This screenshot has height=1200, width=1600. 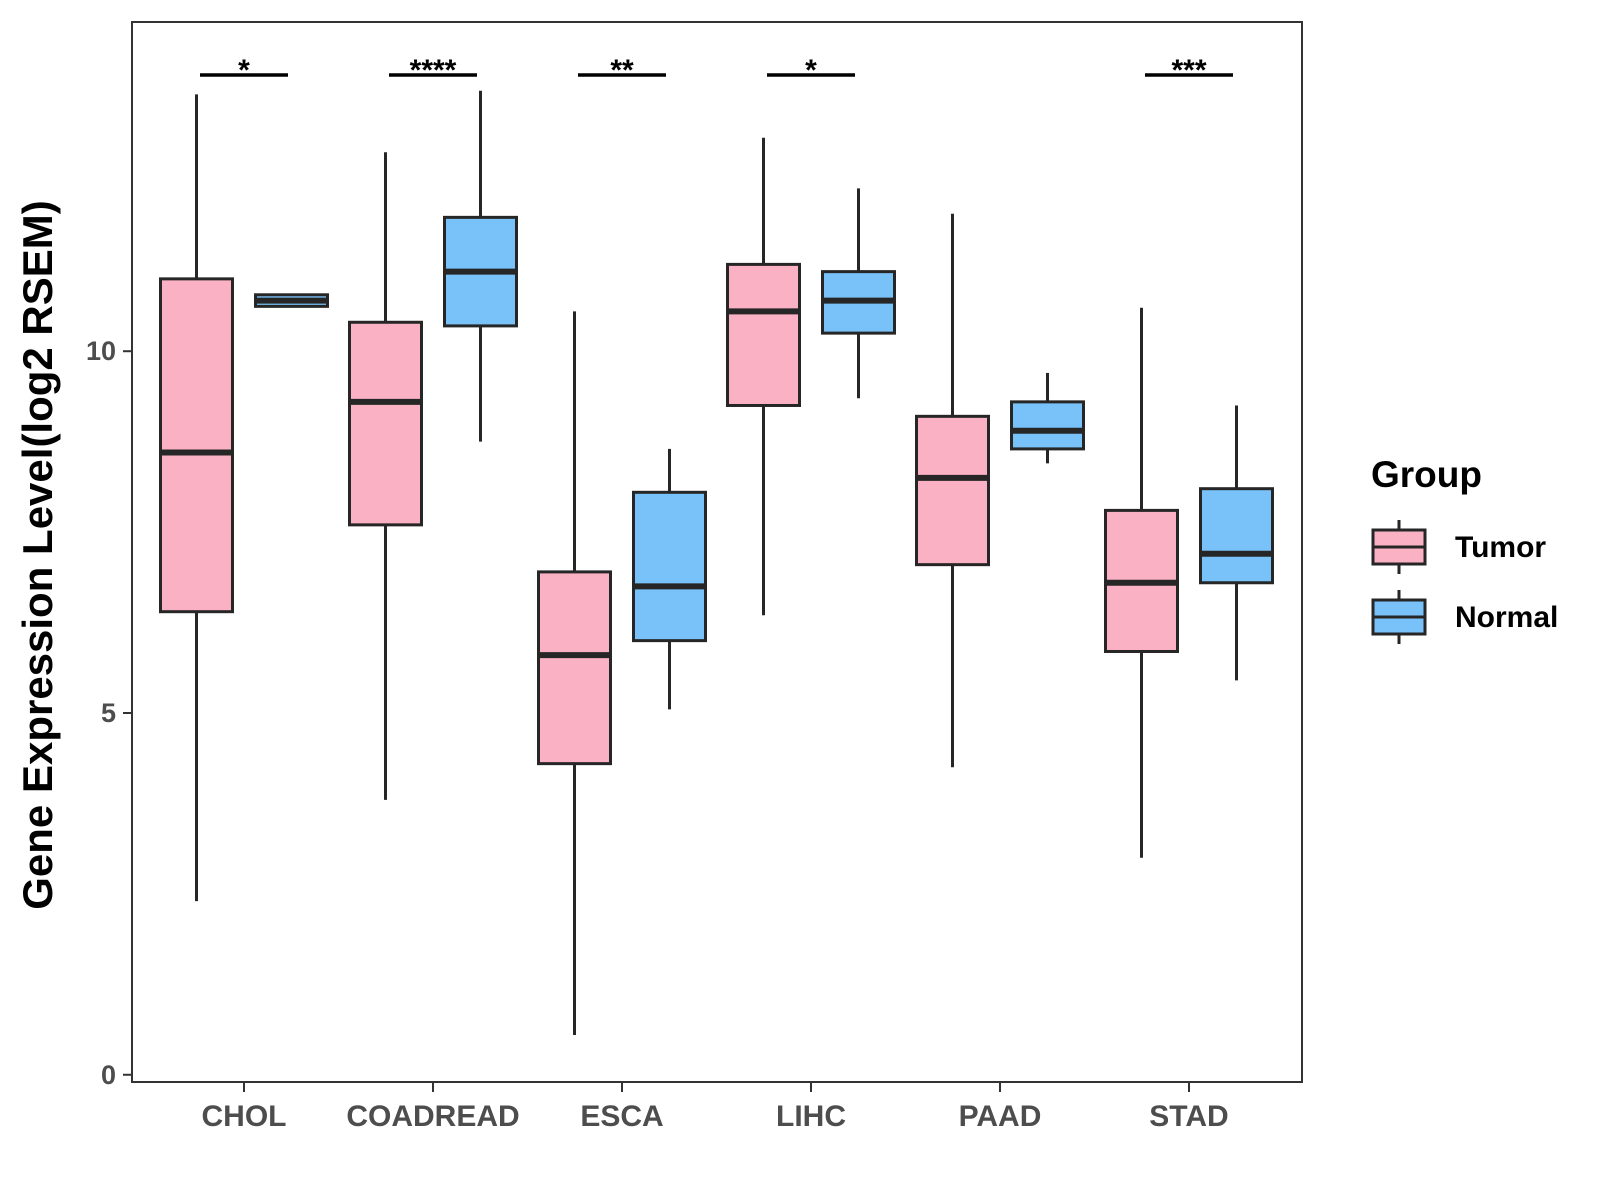 I want to click on box-lihc-tumor-body, so click(x=763, y=334).